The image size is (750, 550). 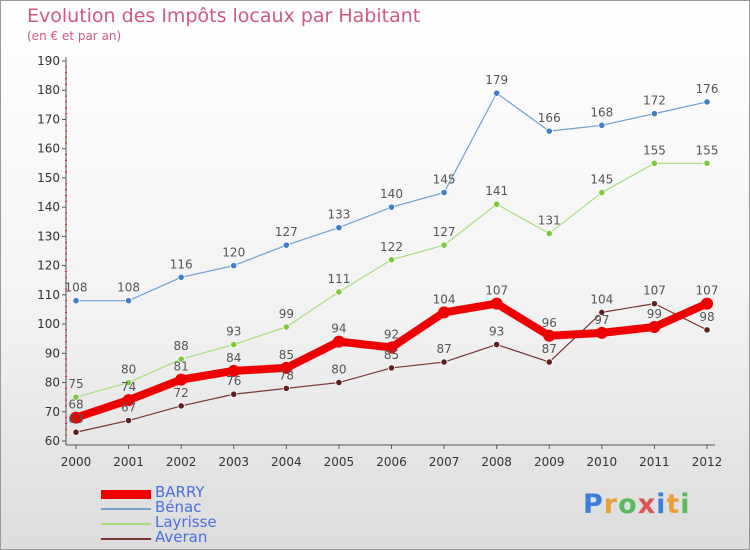 What do you see at coordinates (601, 299) in the screenshot?
I see `data-label-averan: 104` at bounding box center [601, 299].